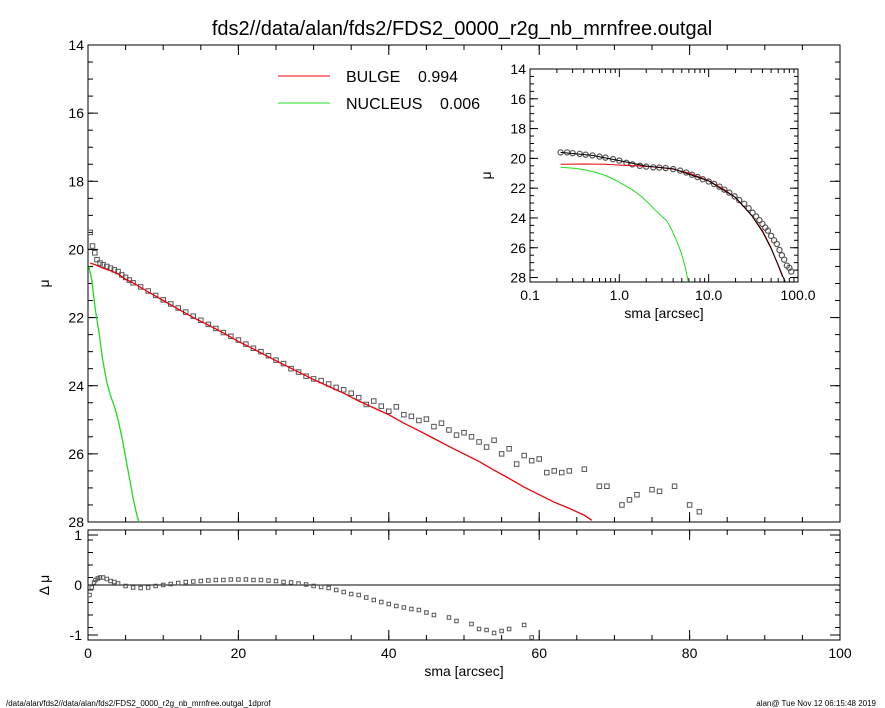 This screenshot has height=708, width=885. Describe the element at coordinates (114, 394) in the screenshot. I see `main-series-nucleus-line` at that location.